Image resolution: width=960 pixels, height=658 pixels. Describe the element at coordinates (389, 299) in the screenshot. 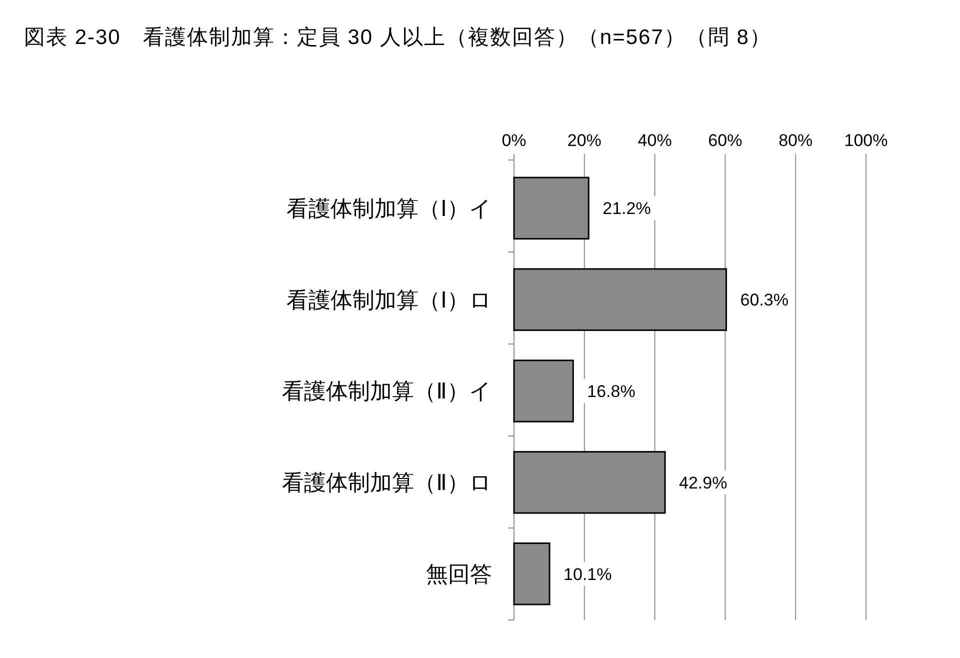

I see `y-tick-label: 看護体制加算（Ⅰ）ロ` at that location.